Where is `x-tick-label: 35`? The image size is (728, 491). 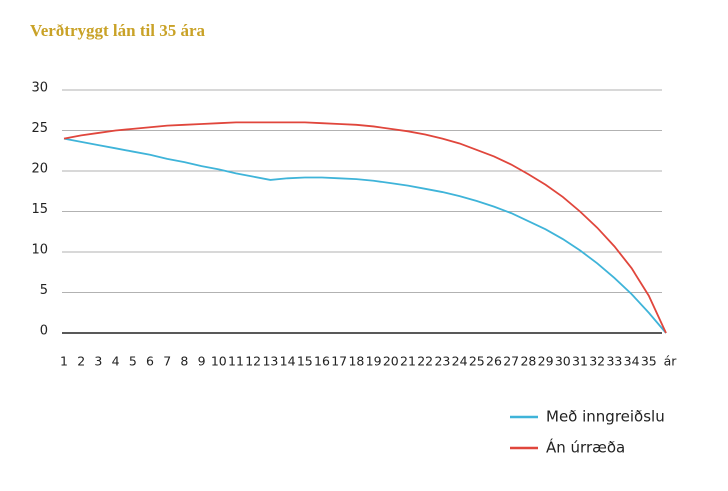 x-tick-label: 35 is located at coordinates (649, 361).